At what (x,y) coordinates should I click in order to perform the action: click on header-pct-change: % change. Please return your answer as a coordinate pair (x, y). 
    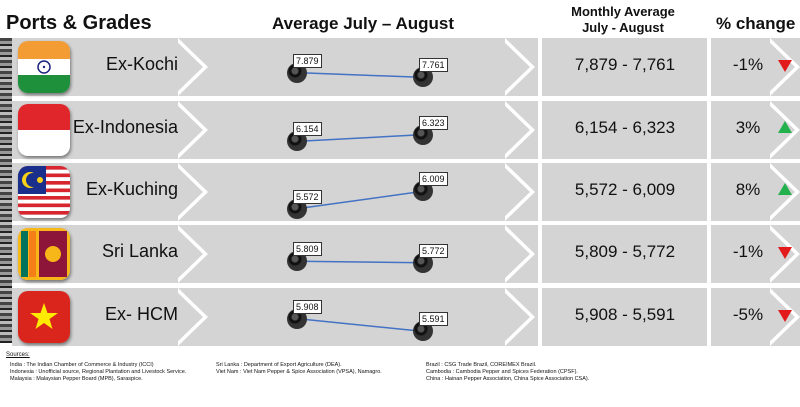
    Looking at the image, I should click on (756, 23).